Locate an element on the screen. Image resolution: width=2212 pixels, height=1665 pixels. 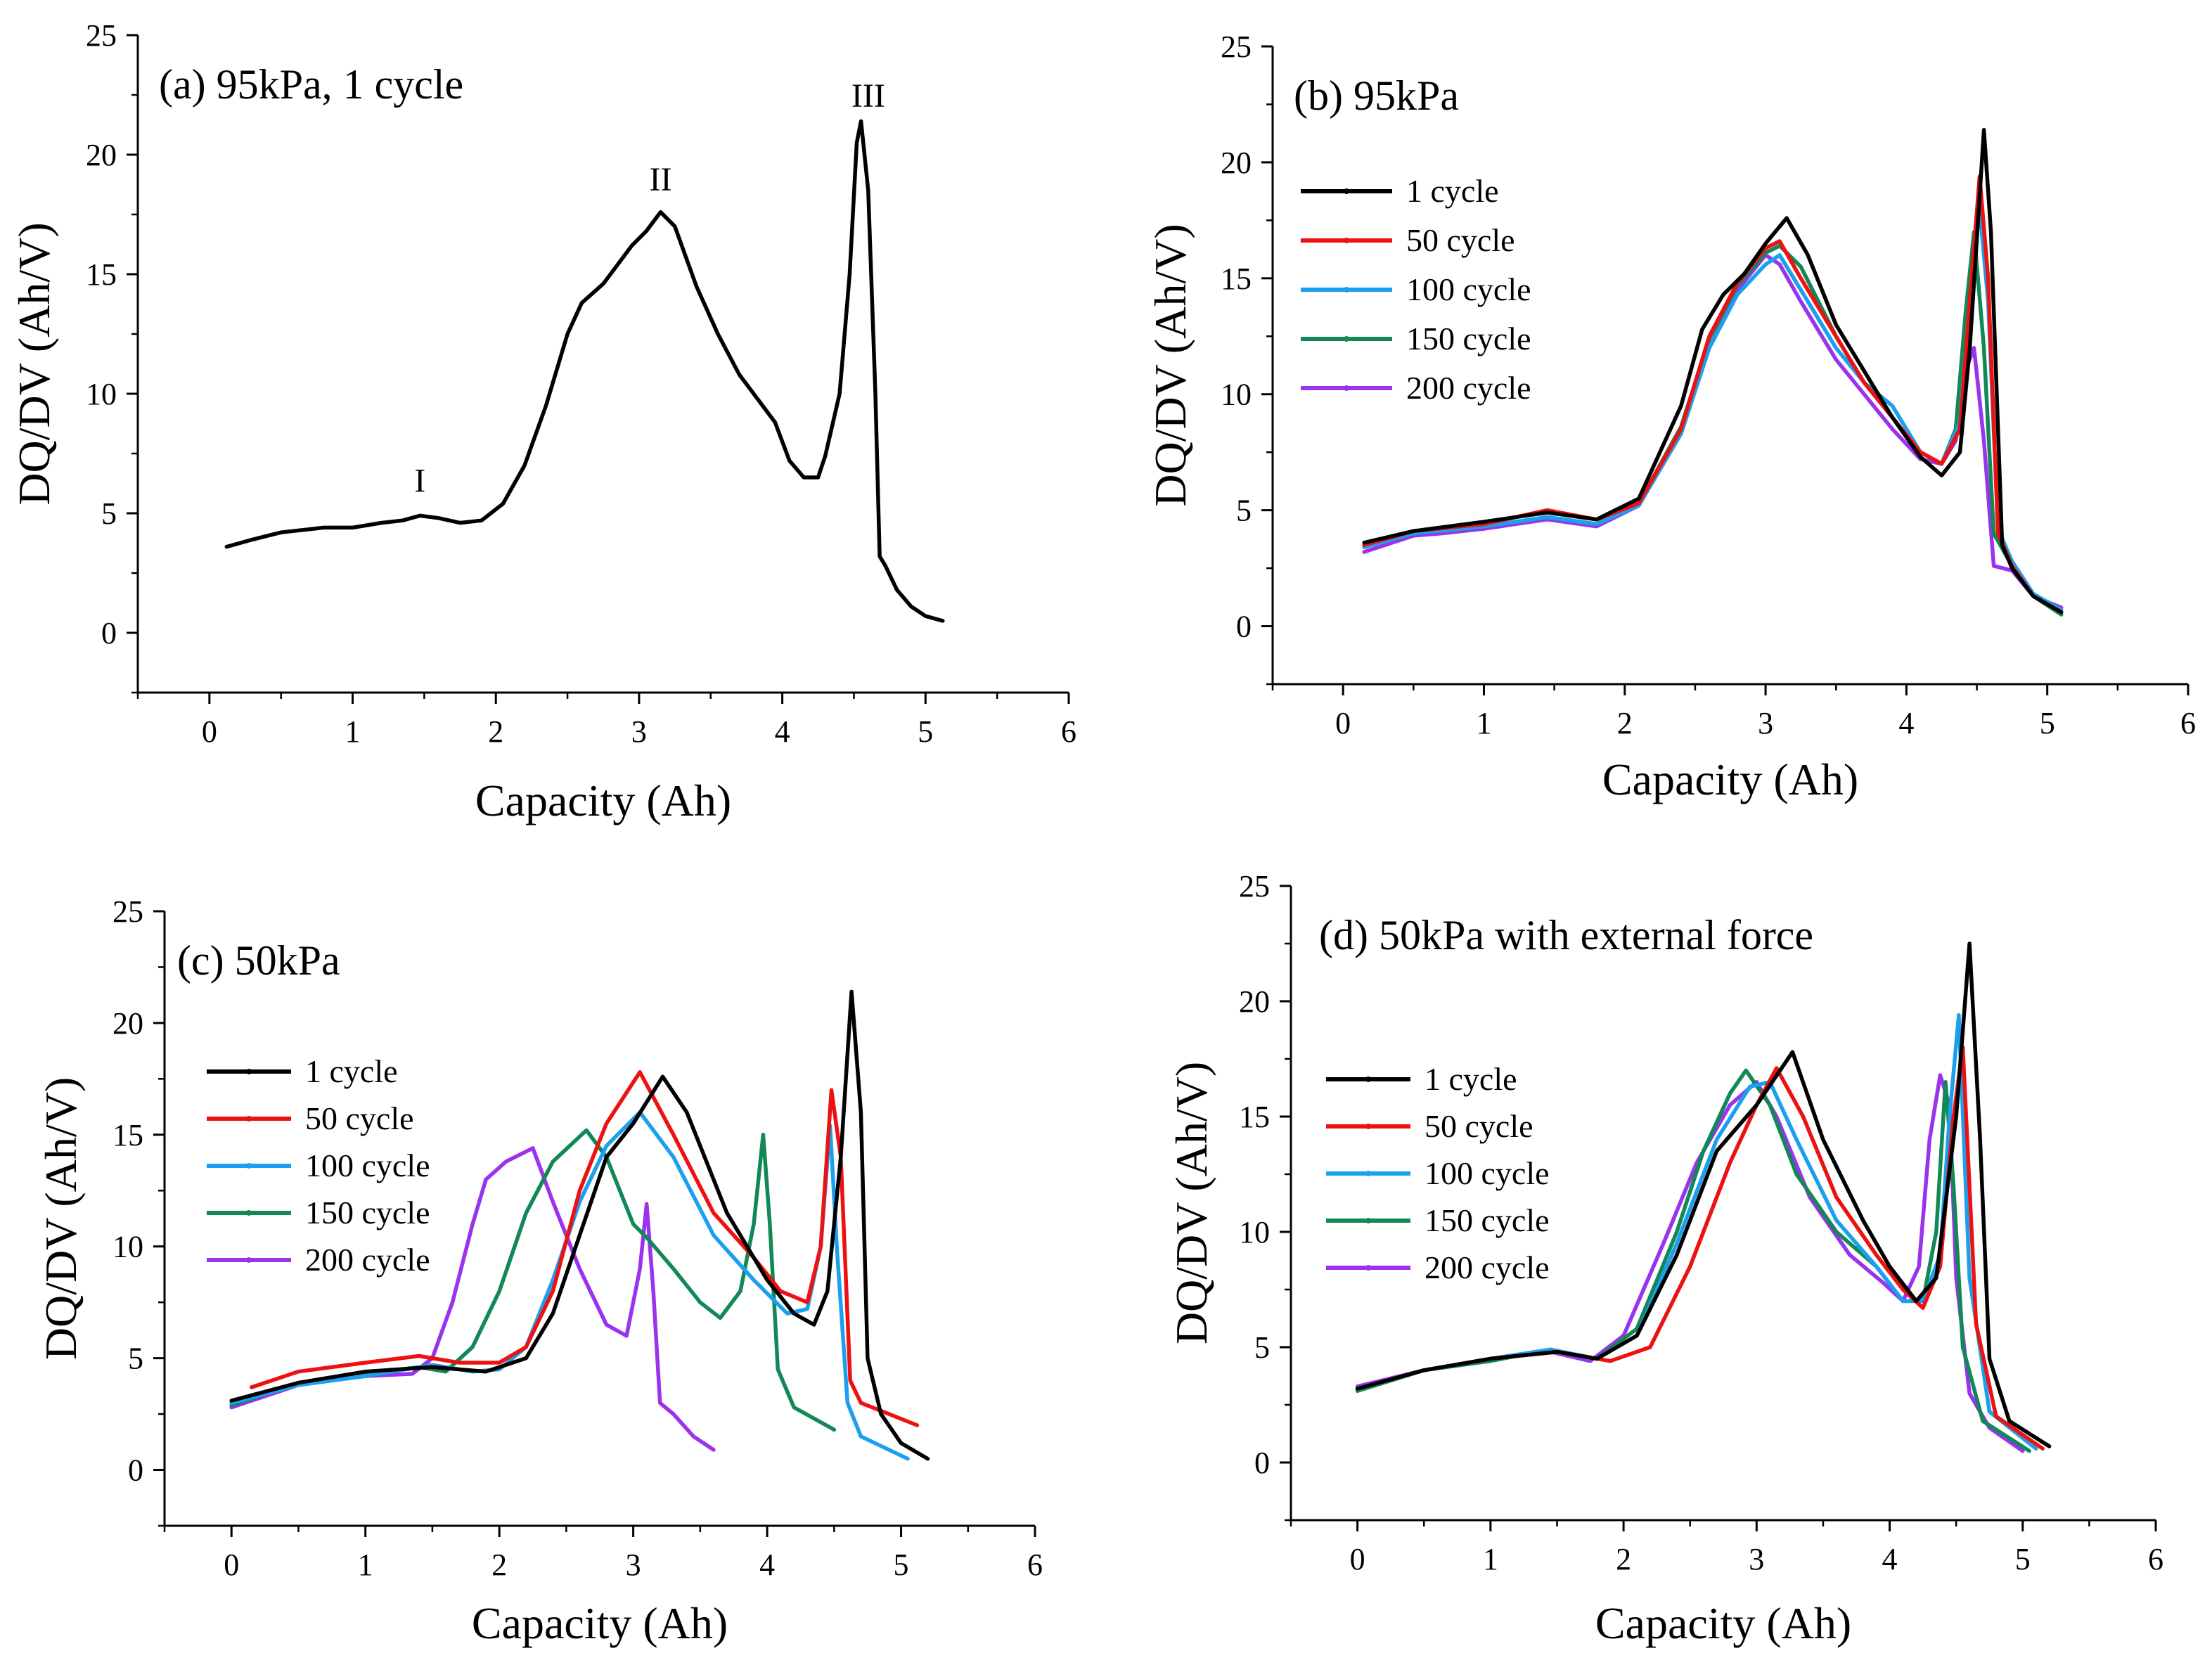
panel-title: (a) 95kPa, 1 cycle is located at coordinates (311, 84).